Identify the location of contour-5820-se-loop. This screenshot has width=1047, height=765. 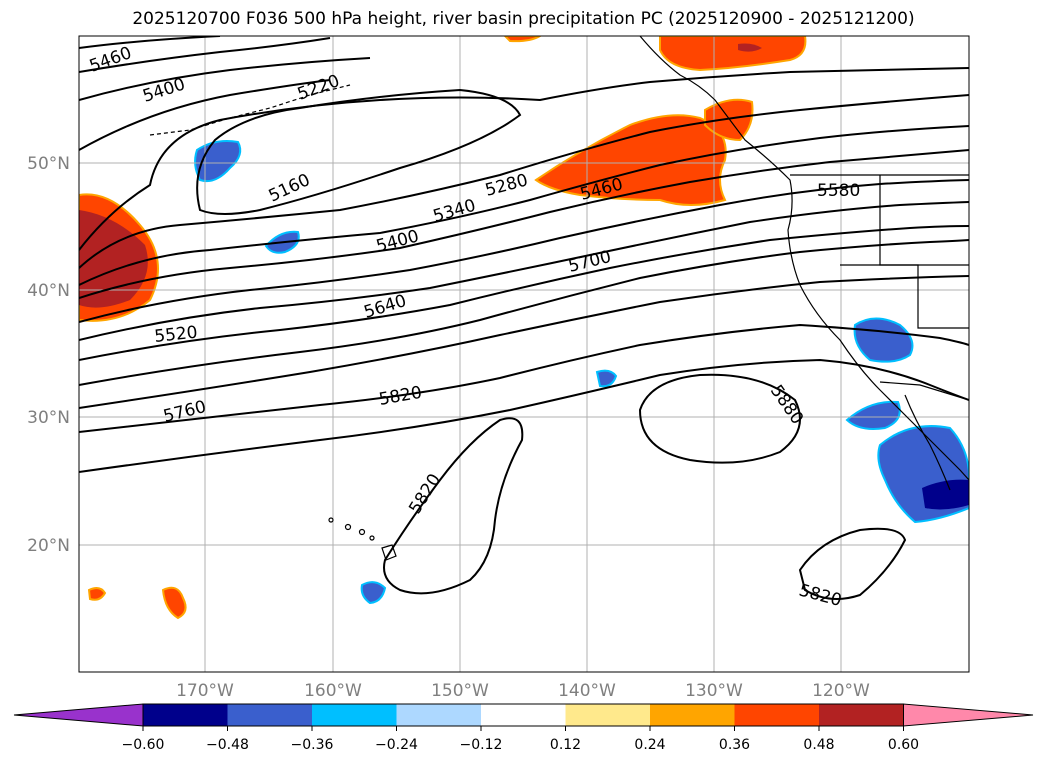
(852, 563).